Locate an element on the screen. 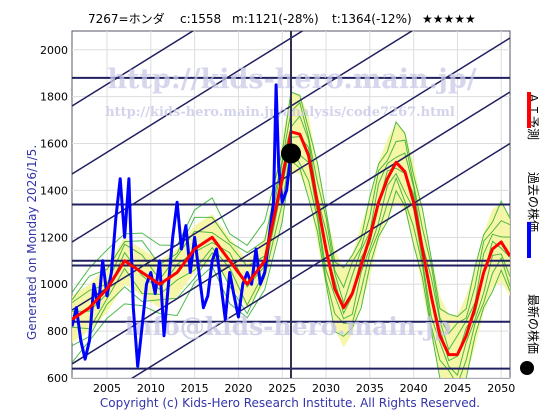 This screenshot has width=560, height=420. header-ticker: 7267=ホンダ is located at coordinates (126, 18).